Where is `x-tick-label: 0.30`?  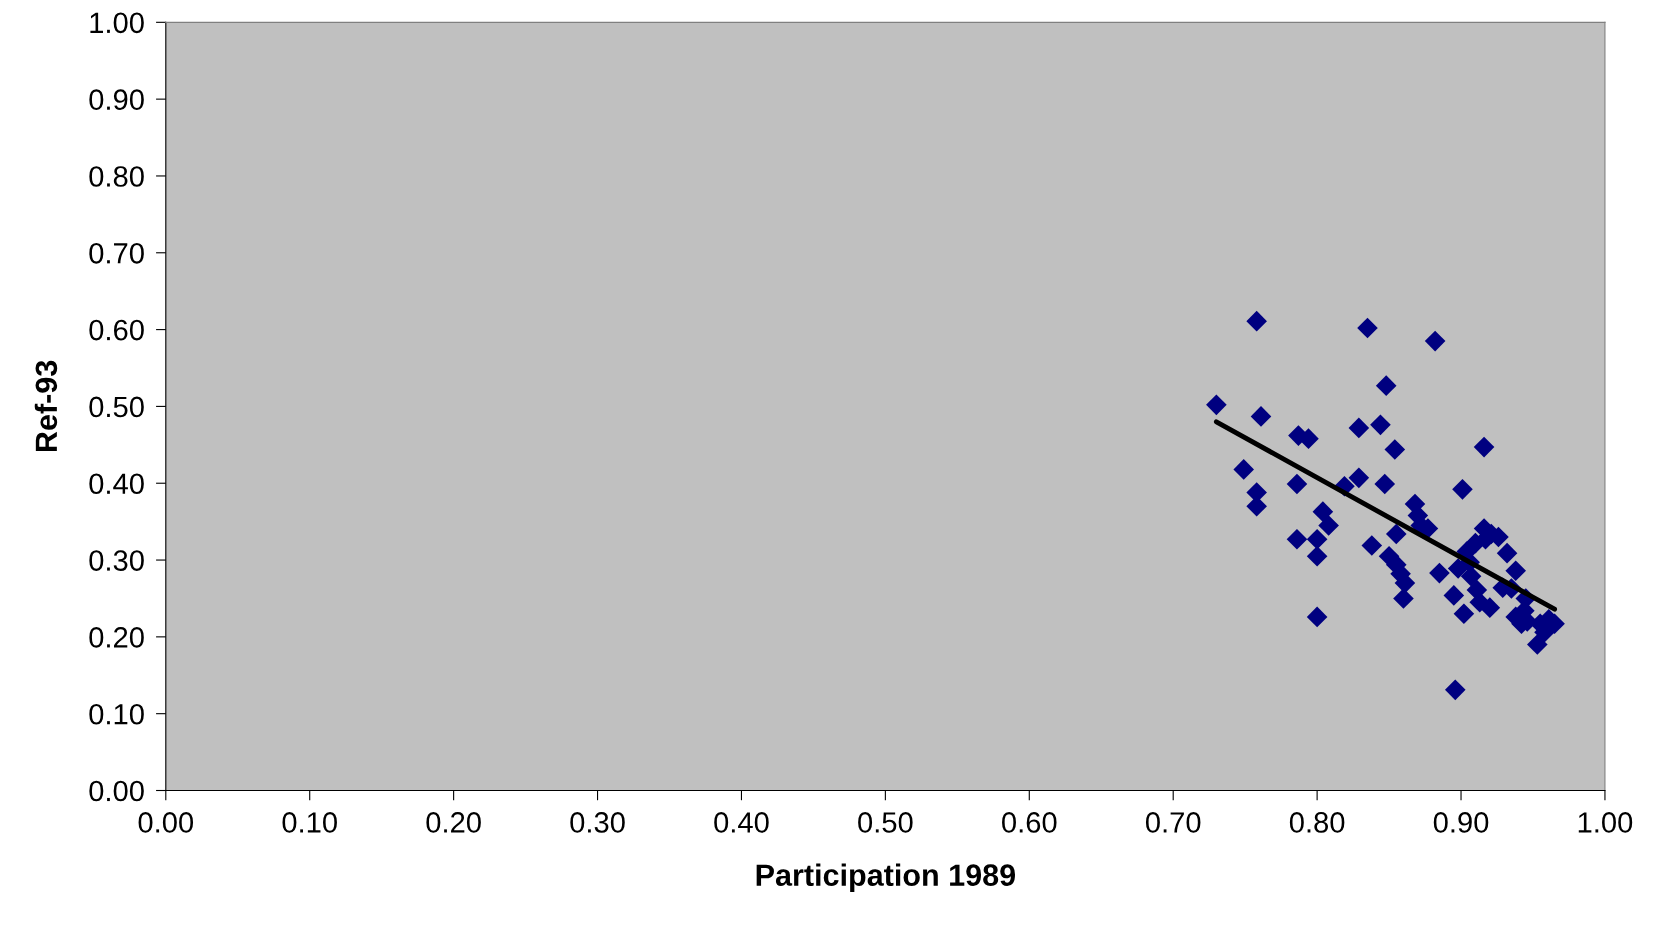 x-tick-label: 0.30 is located at coordinates (597, 822).